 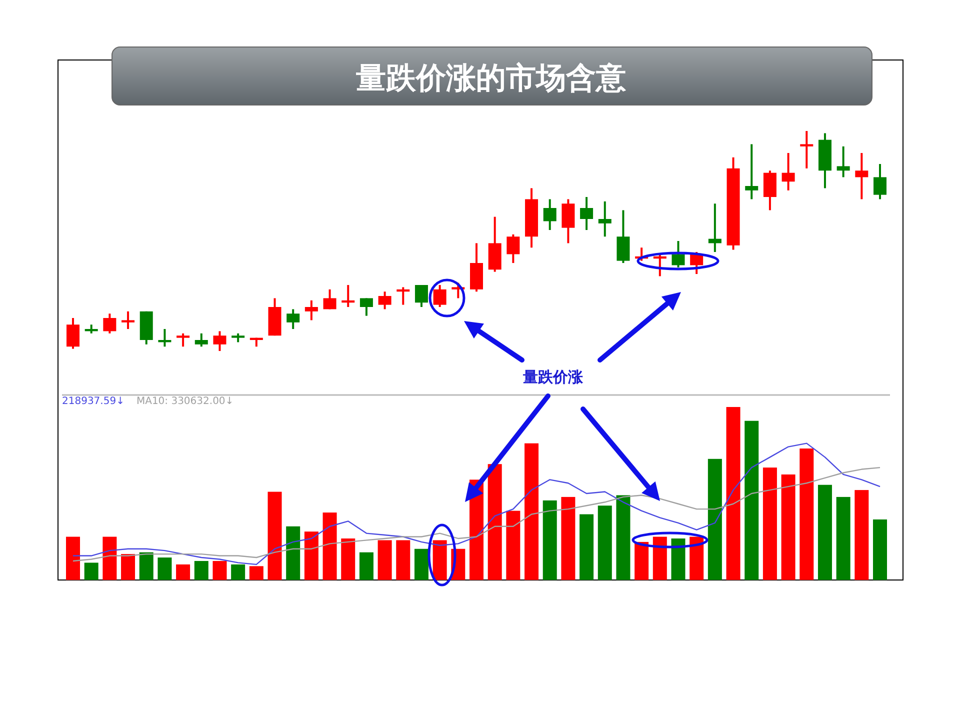 What do you see at coordinates (553, 377) in the screenshot?
I see `text: 量跌价涨` at bounding box center [553, 377].